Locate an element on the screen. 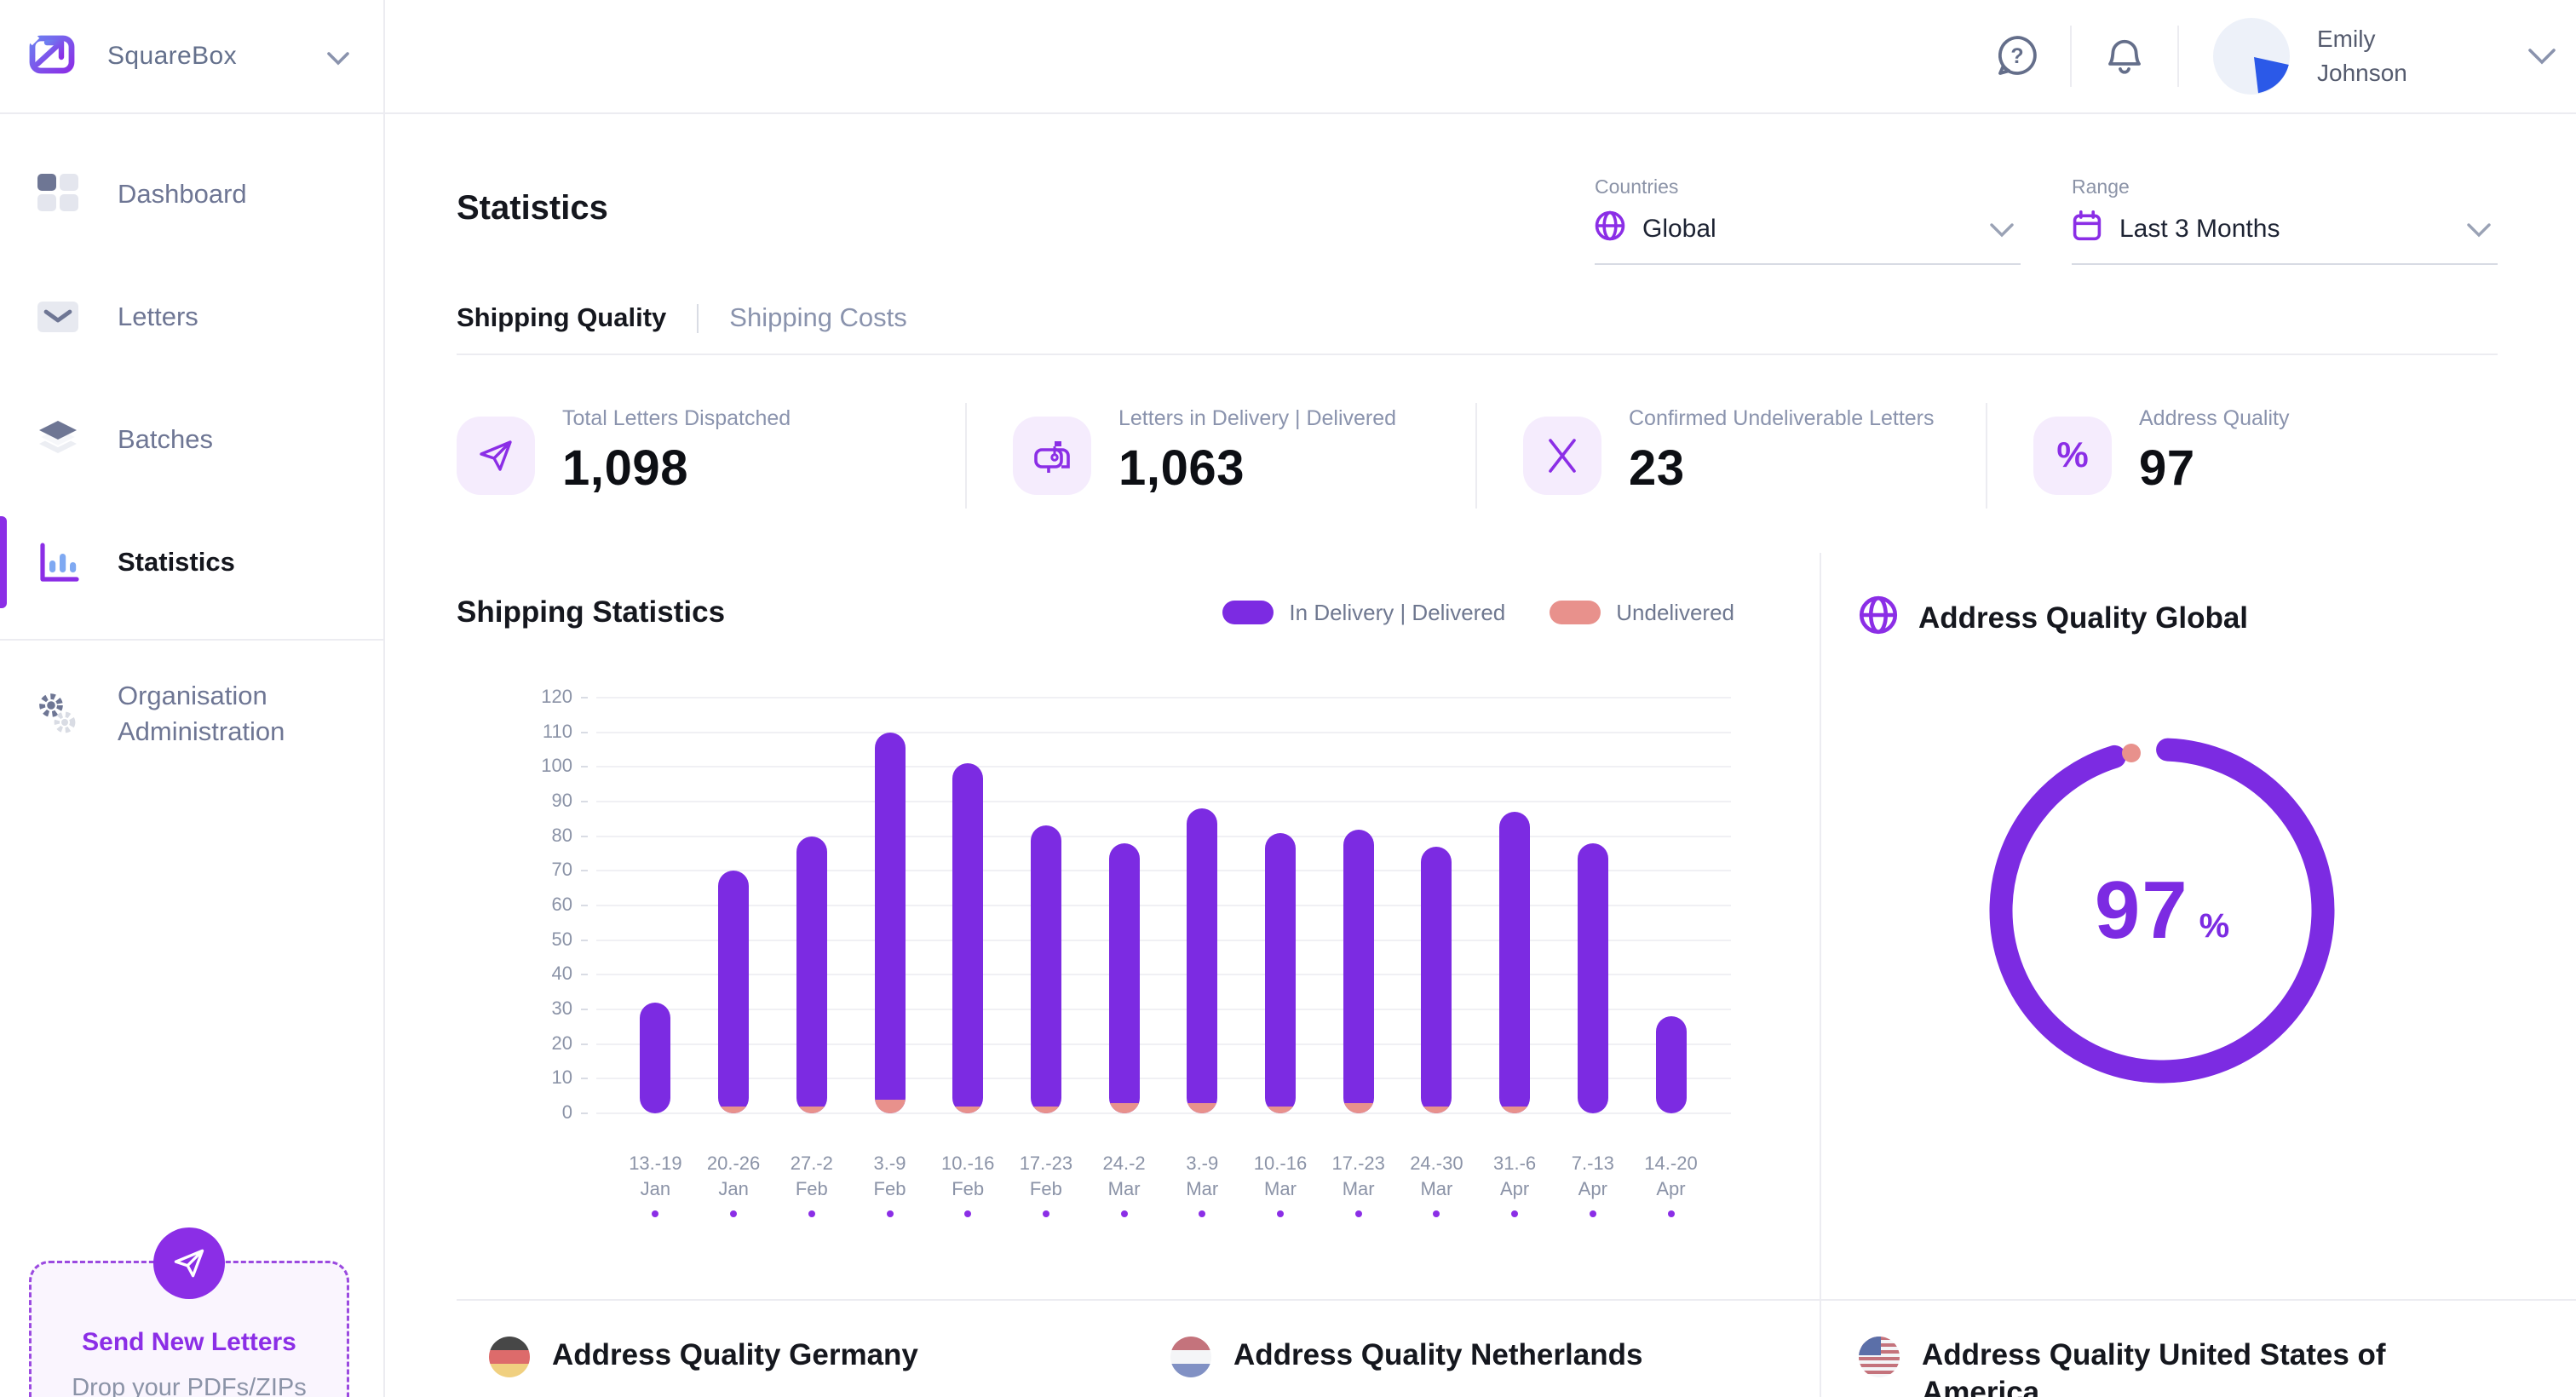  sidebar-item-organisation-administration: Organisation Administration is located at coordinates (191, 714).